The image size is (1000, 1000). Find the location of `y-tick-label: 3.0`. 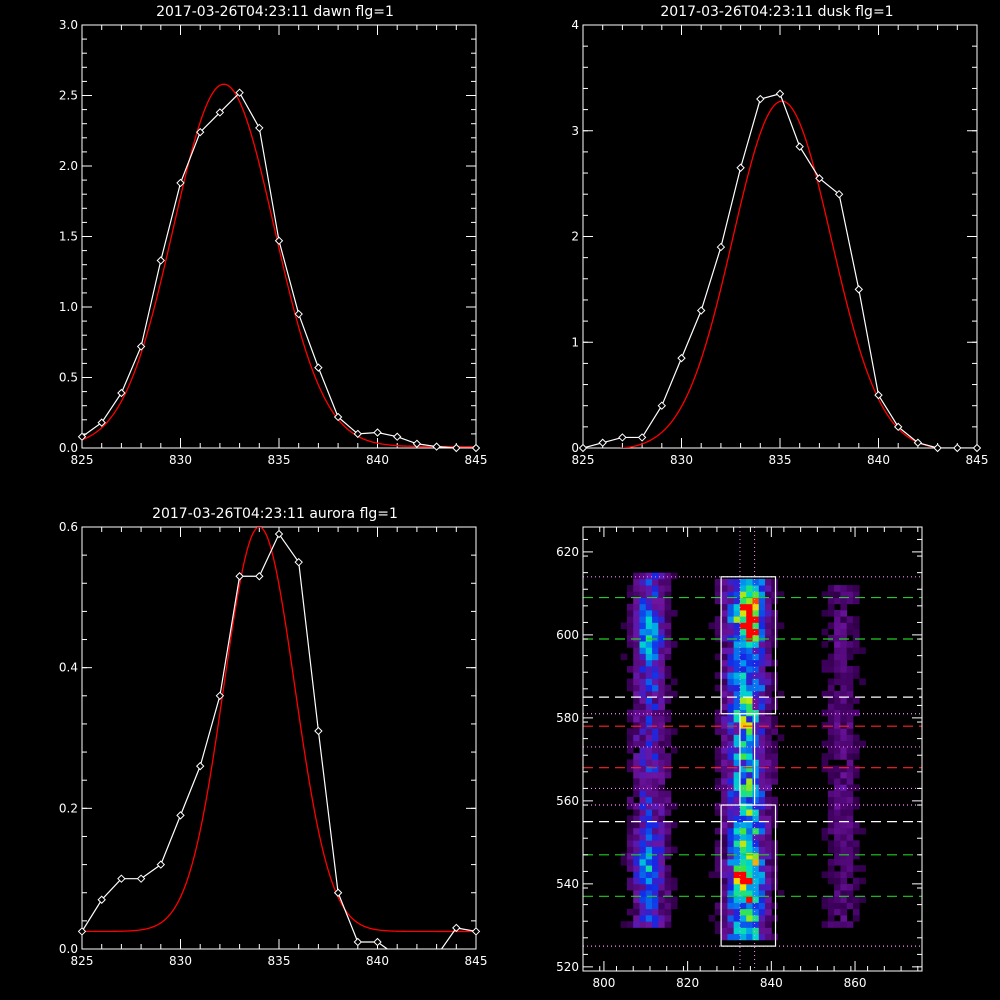

y-tick-label: 3.0 is located at coordinates (68, 25).